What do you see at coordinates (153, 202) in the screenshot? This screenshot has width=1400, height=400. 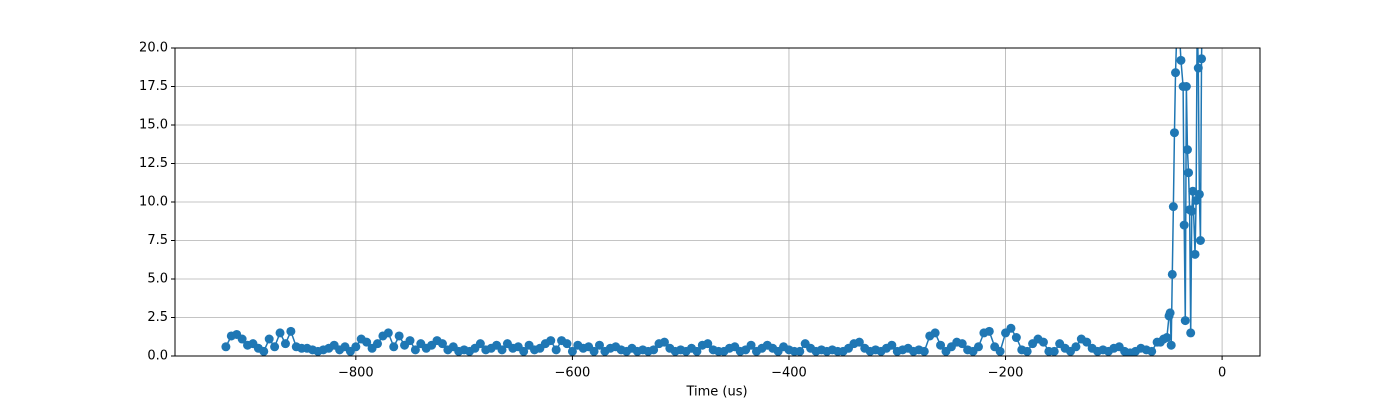 I see `y-tick-label: 10.0` at bounding box center [153, 202].